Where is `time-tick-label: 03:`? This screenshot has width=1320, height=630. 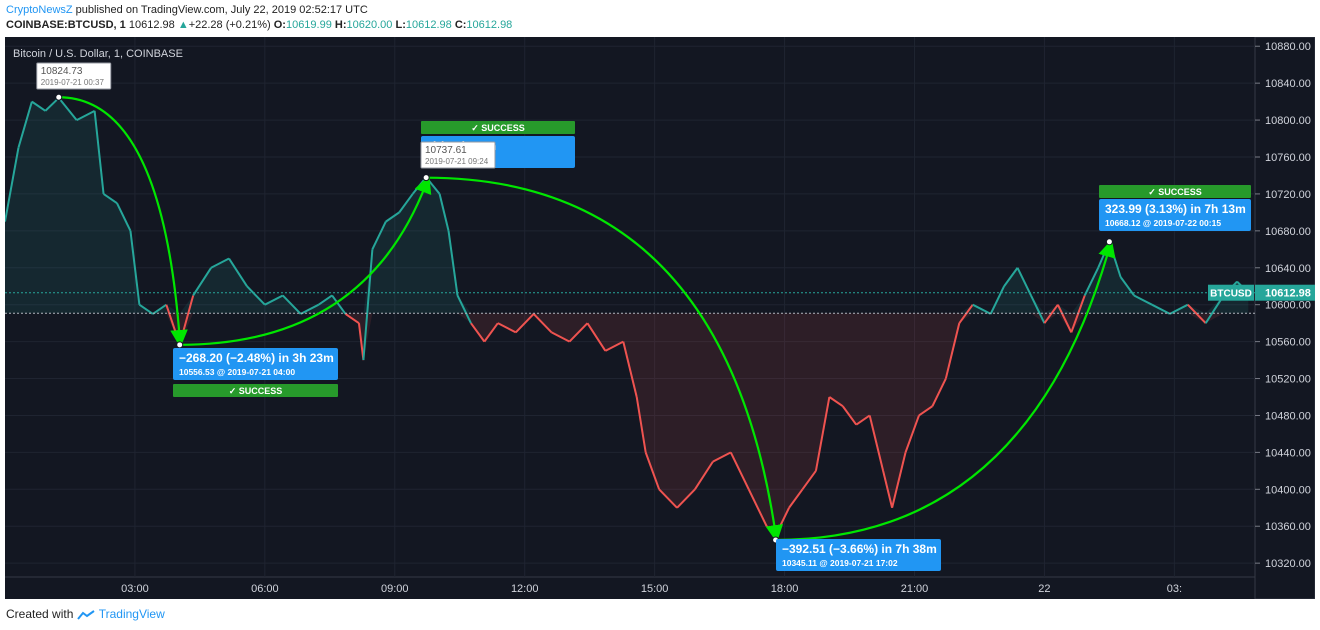
time-tick-label: 03: is located at coordinates (1174, 589).